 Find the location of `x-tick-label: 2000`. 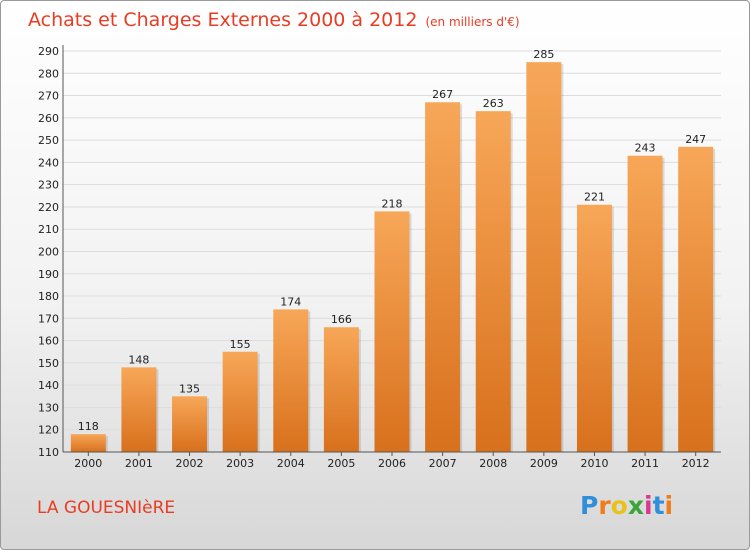

x-tick-label: 2000 is located at coordinates (88, 463).